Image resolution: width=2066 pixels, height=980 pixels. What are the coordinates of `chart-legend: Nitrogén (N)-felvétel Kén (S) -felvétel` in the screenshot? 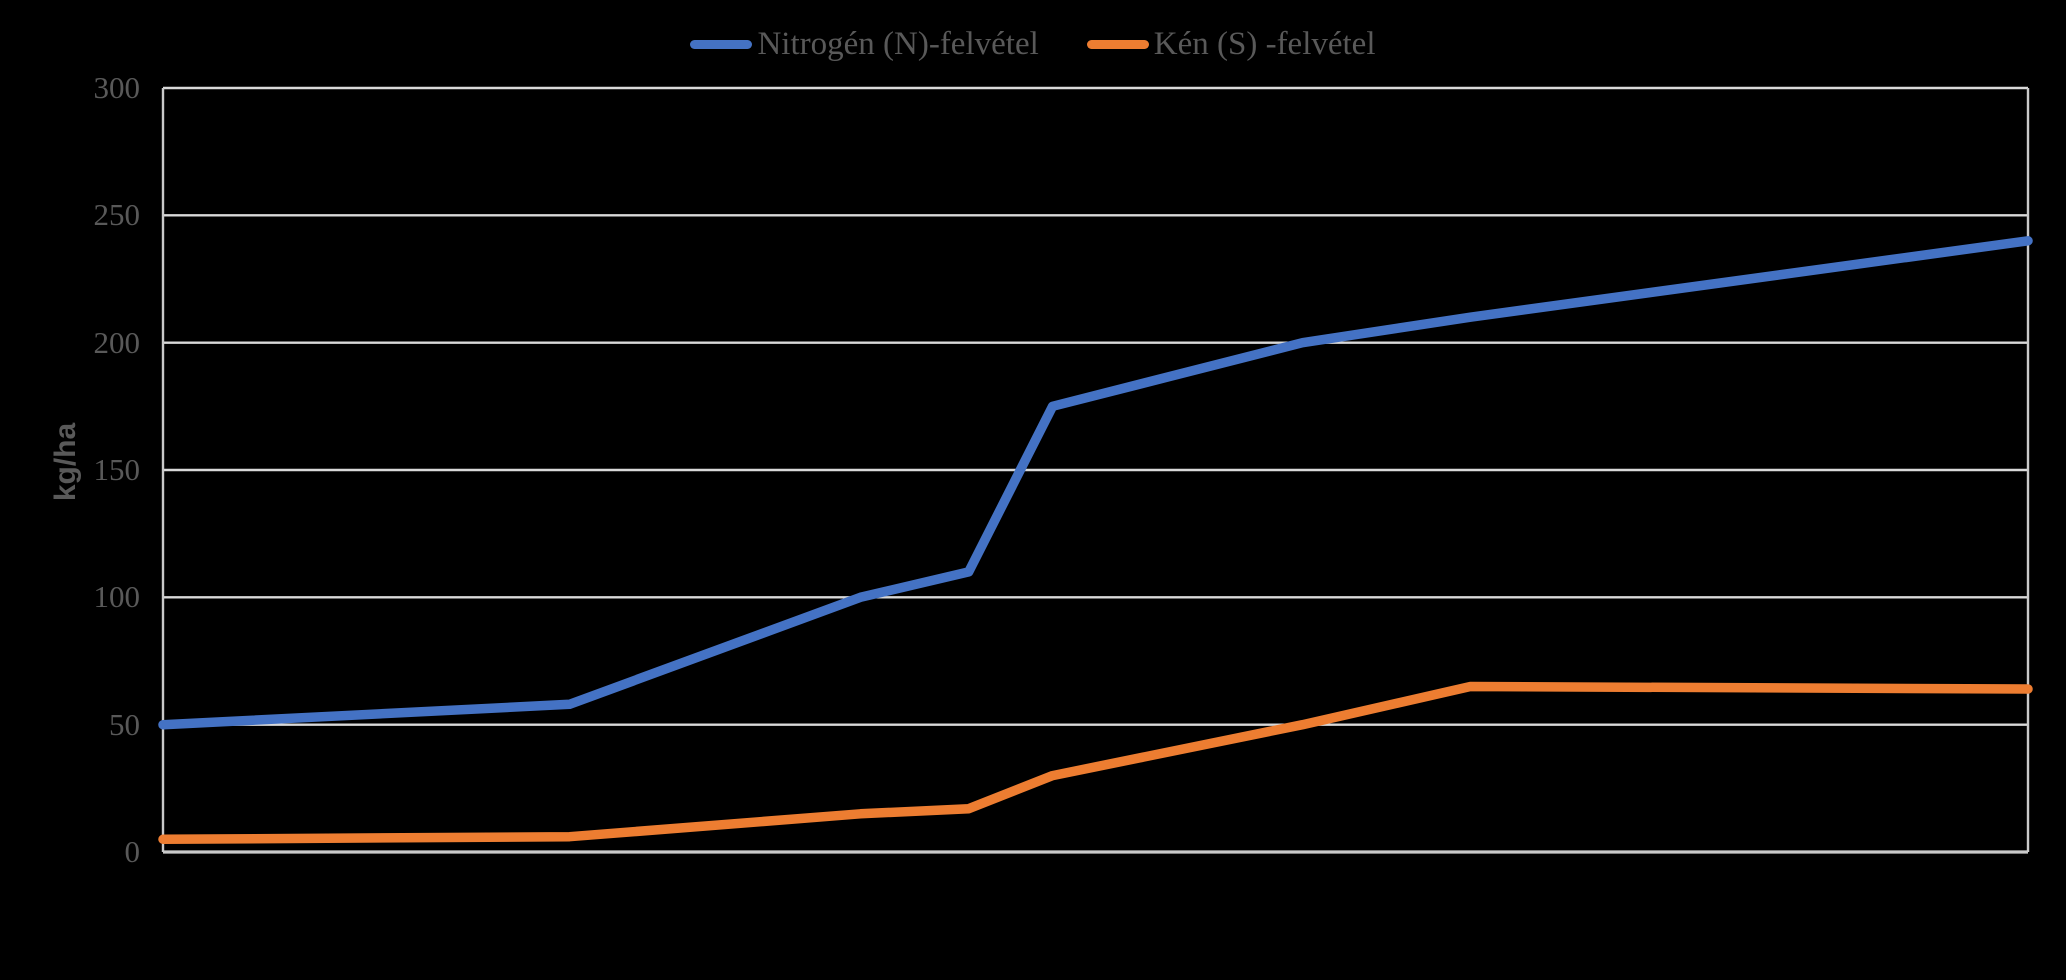 It's located at (1033, 44).